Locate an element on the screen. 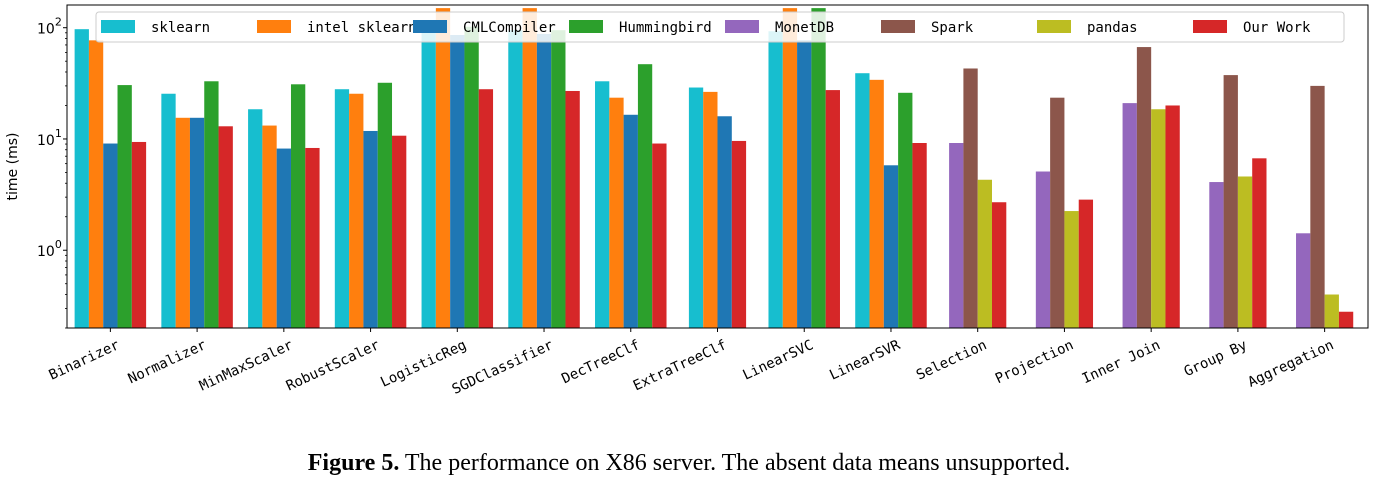  bar-hummingbird-logisticreg is located at coordinates (471, 177).